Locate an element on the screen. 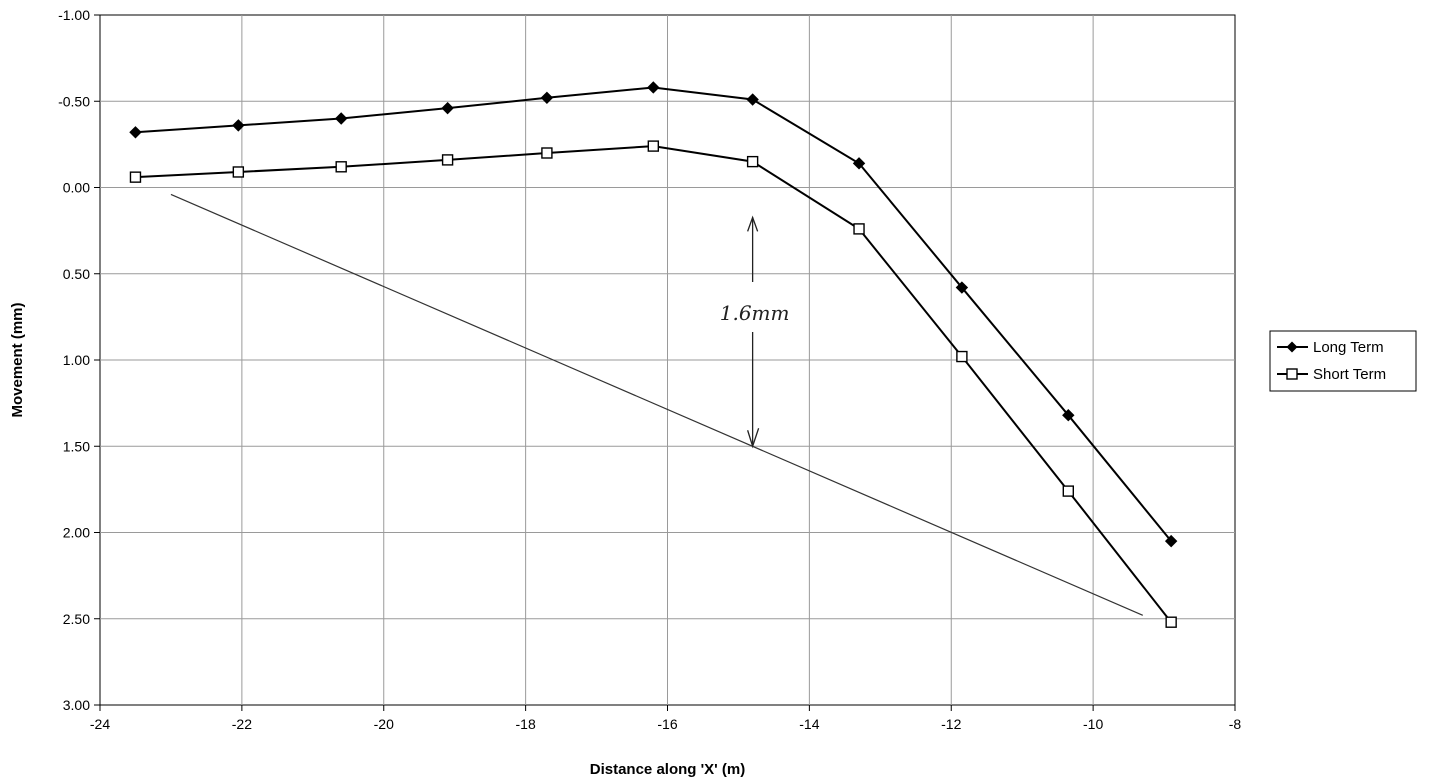 This screenshot has width=1436, height=783. arrow-head-up is located at coordinates (753, 223).